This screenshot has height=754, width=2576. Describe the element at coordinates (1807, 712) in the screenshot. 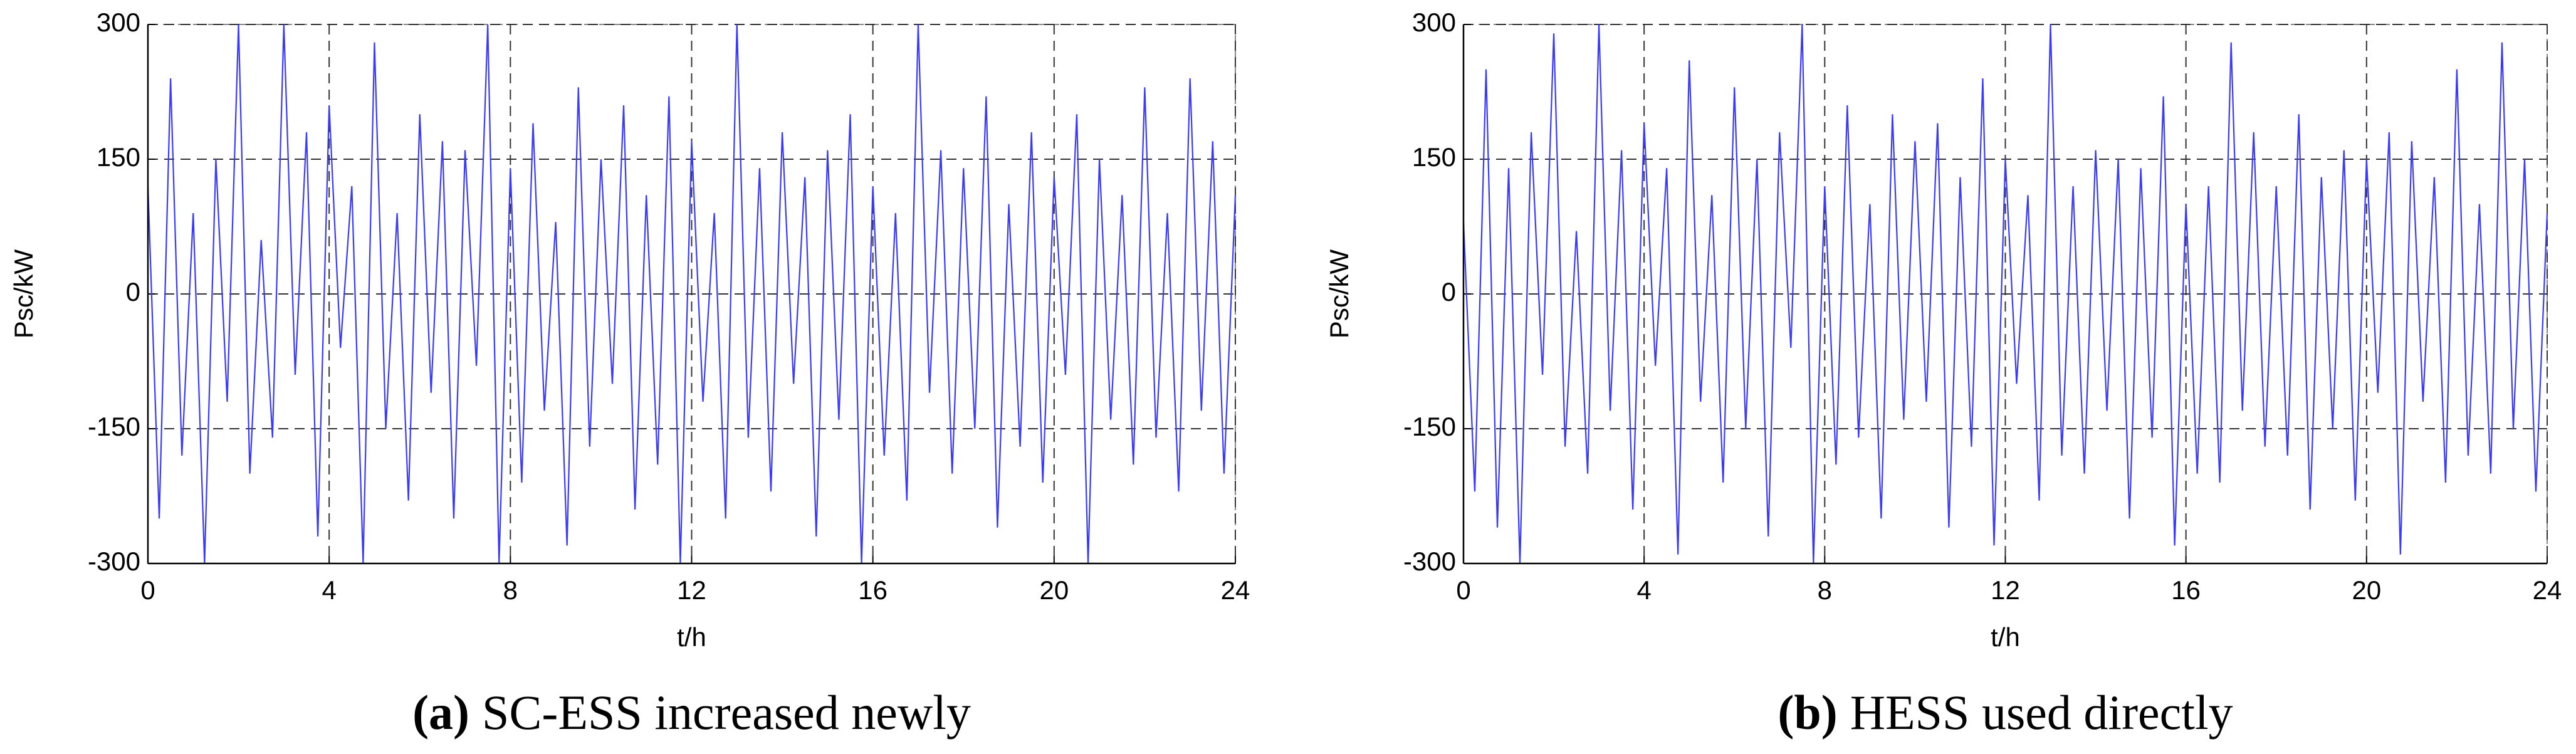

I see `caption-label: (b)` at that location.